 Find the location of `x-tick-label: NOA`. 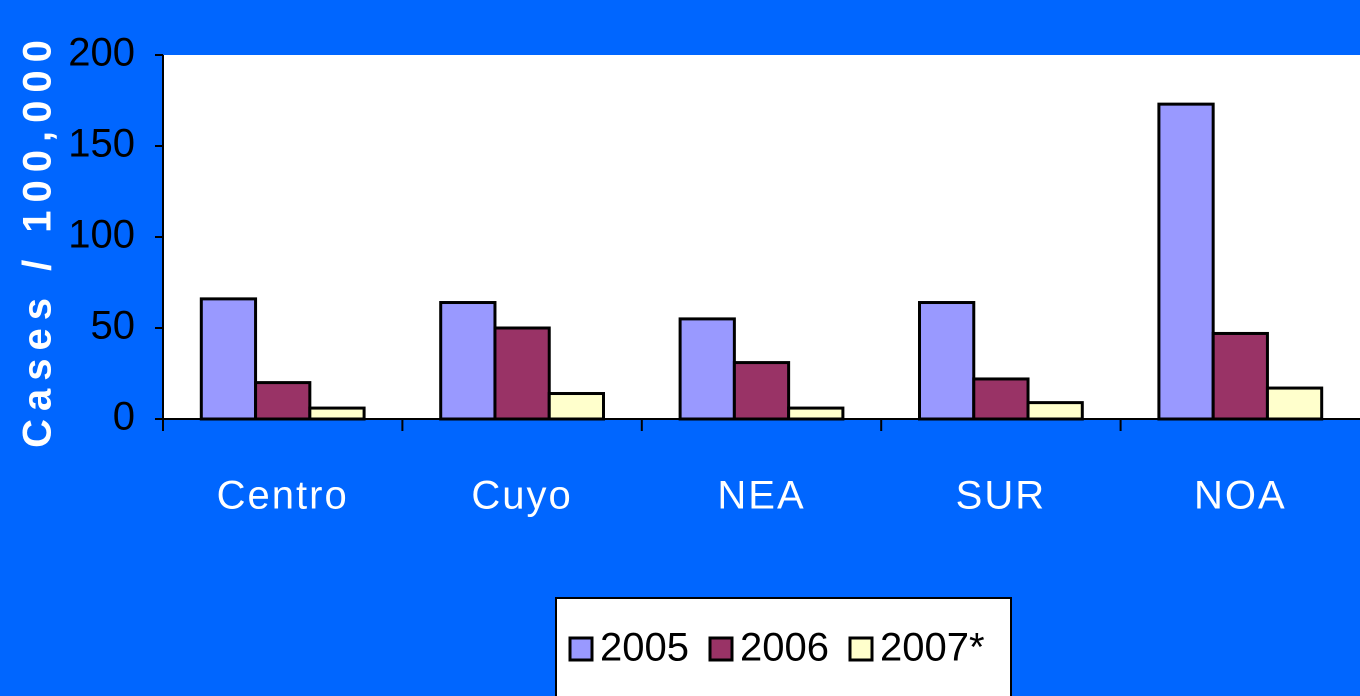

x-tick-label: NOA is located at coordinates (1240, 496).